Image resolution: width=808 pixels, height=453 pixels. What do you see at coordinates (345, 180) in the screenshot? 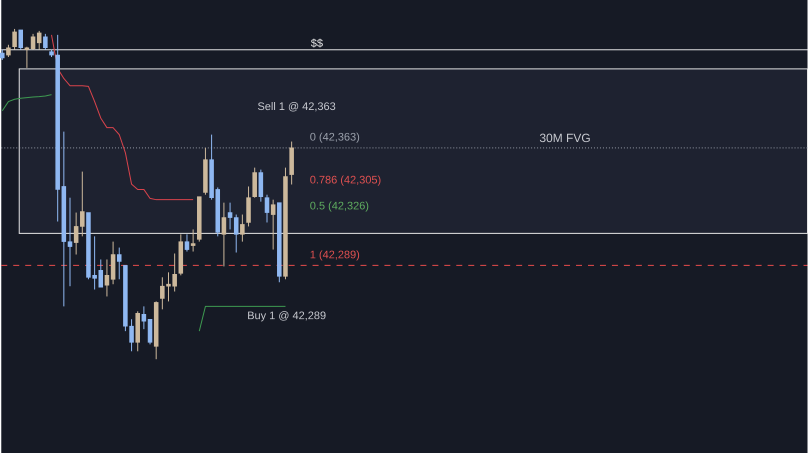
I see `text: 0.786 (42,305)` at bounding box center [345, 180].